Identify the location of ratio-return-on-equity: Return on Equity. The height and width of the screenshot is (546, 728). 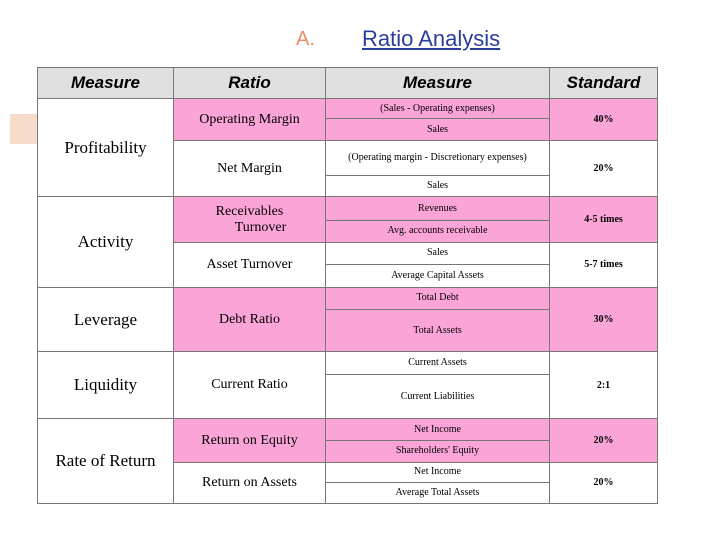
(249, 440).